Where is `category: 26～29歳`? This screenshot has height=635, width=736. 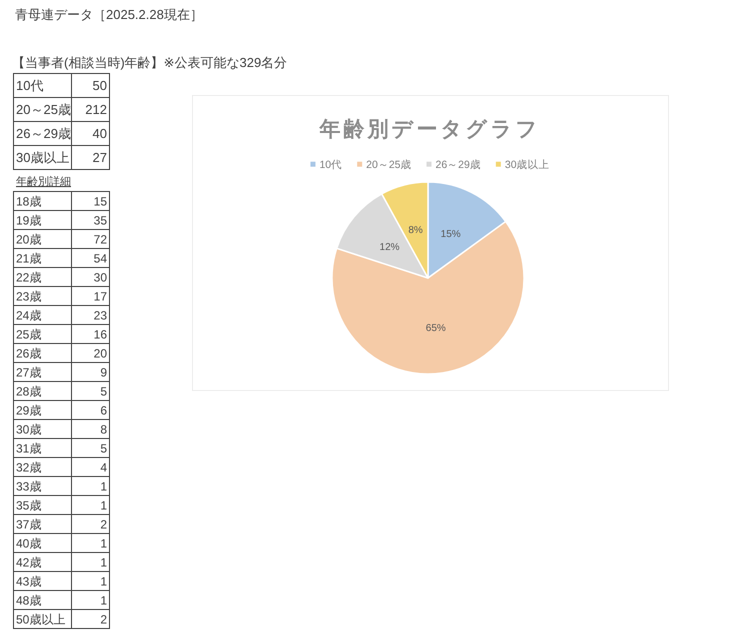 category: 26～29歳 is located at coordinates (43, 134).